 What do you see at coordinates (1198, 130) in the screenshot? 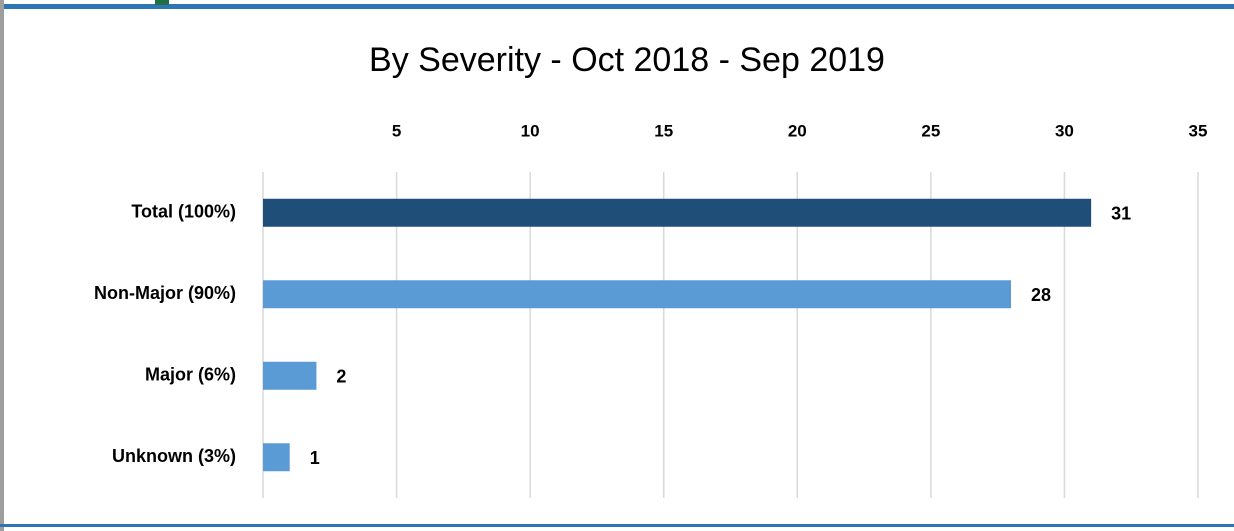
I see `x-tick-label: 35` at bounding box center [1198, 130].